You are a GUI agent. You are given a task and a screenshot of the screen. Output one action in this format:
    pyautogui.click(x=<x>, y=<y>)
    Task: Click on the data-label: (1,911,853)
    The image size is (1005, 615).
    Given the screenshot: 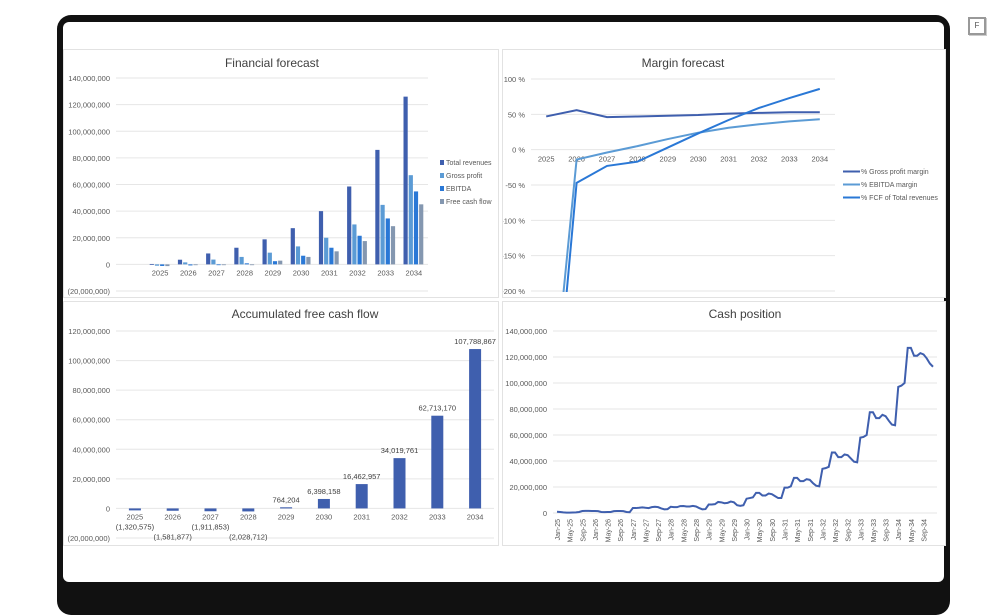 What is the action you would take?
    pyautogui.click(x=211, y=526)
    